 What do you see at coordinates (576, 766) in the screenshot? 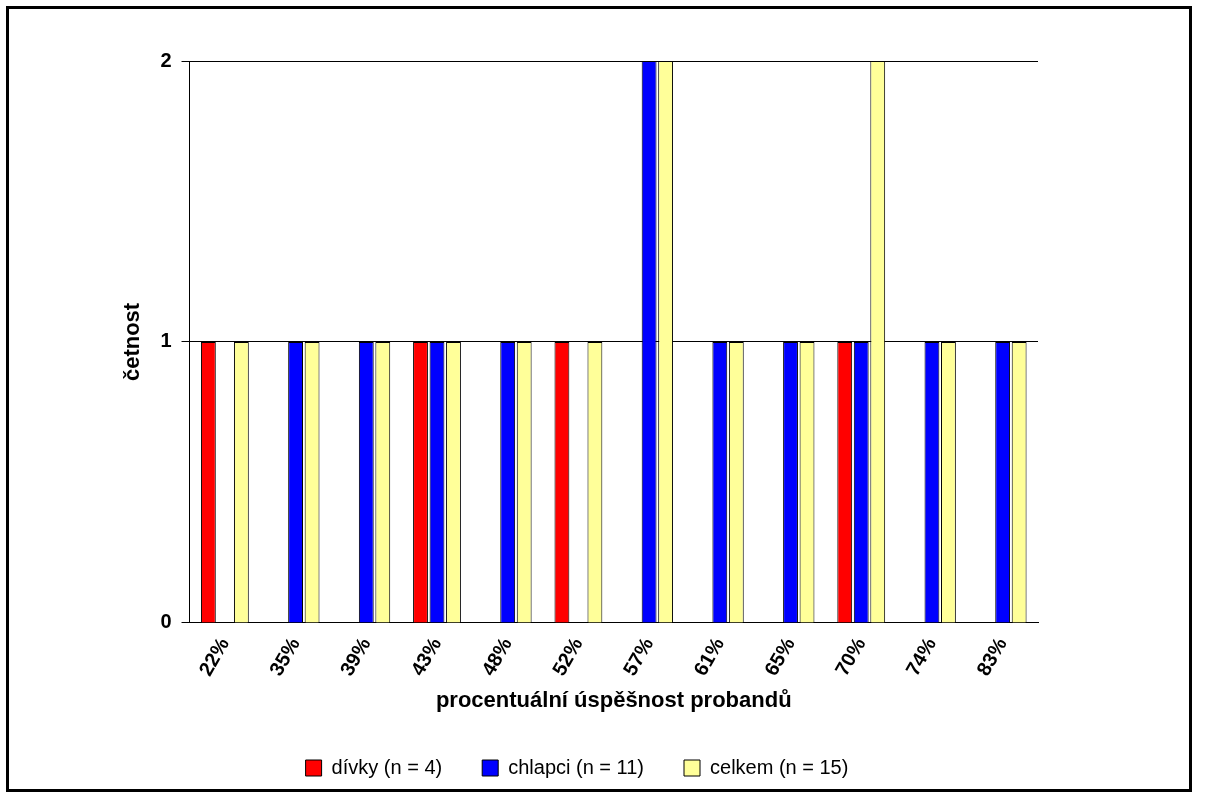
I see `legend-label: chlapci (n = 11)` at bounding box center [576, 766].